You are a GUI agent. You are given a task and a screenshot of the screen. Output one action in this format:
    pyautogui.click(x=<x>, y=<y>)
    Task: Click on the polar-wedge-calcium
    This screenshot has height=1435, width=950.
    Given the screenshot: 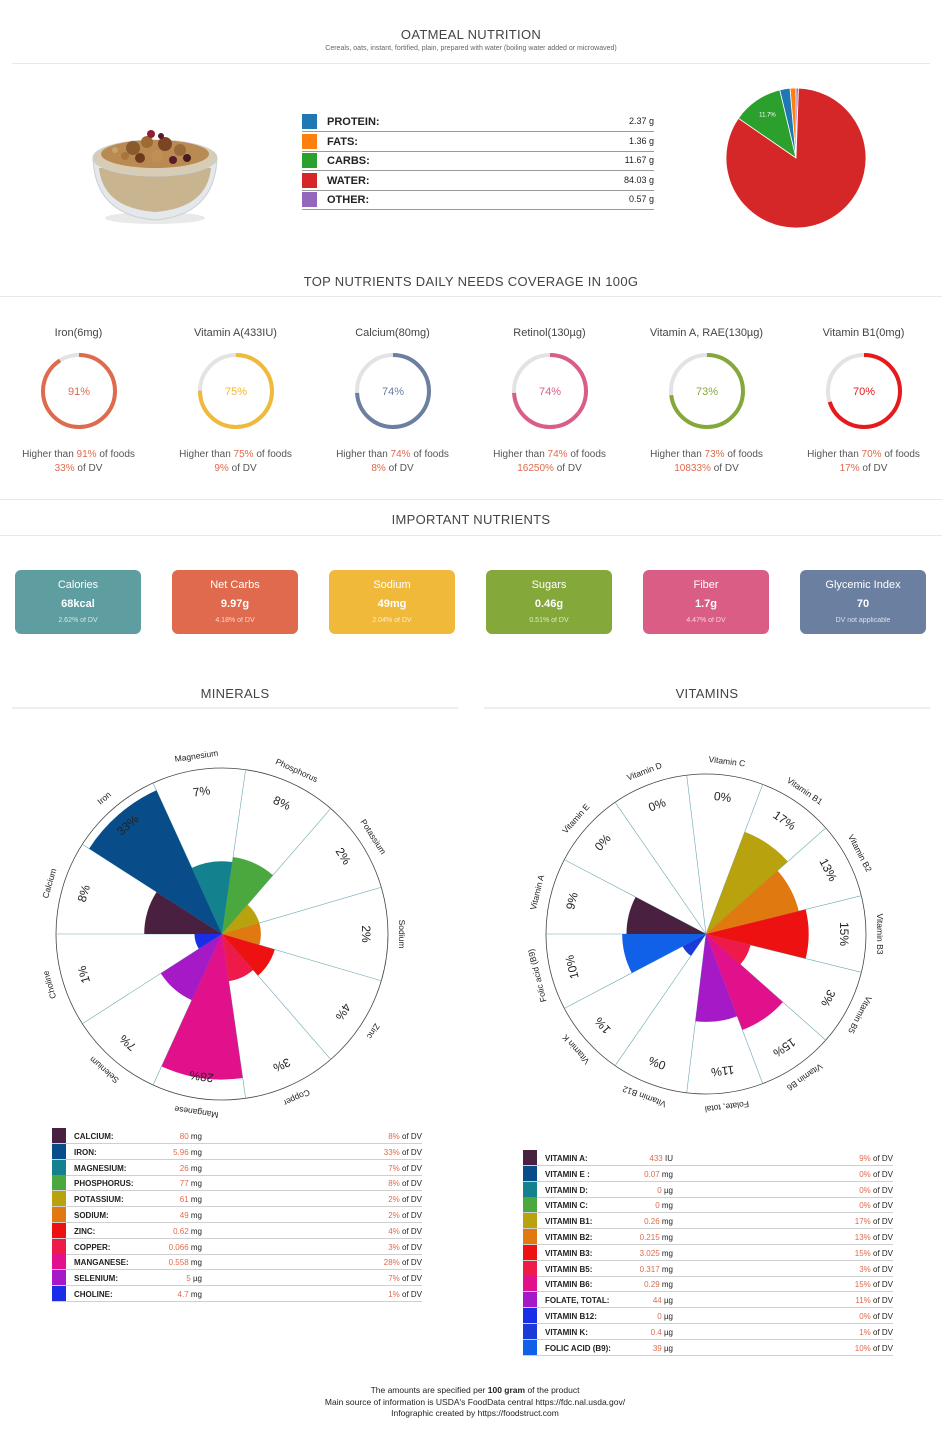 What is the action you would take?
    pyautogui.click(x=183, y=912)
    